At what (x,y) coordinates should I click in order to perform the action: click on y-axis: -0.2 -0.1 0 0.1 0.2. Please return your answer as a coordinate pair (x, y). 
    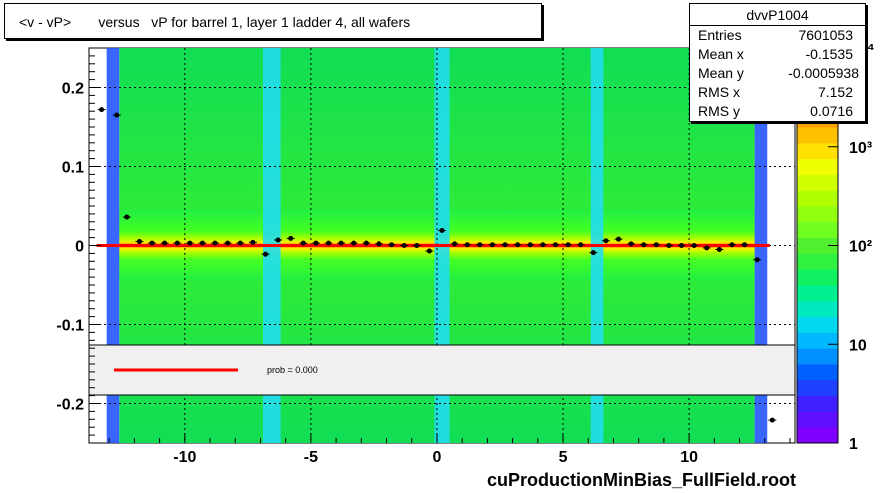
    Looking at the image, I should click on (78, 245).